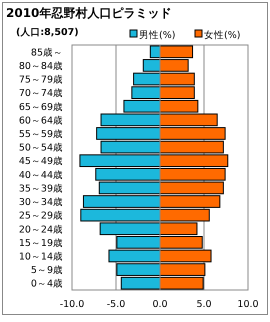 Image resolution: width=270 pixels, height=322 pixels. What do you see at coordinates (40, 188) in the screenshot?
I see `ycat: 35～39歳` at bounding box center [40, 188].